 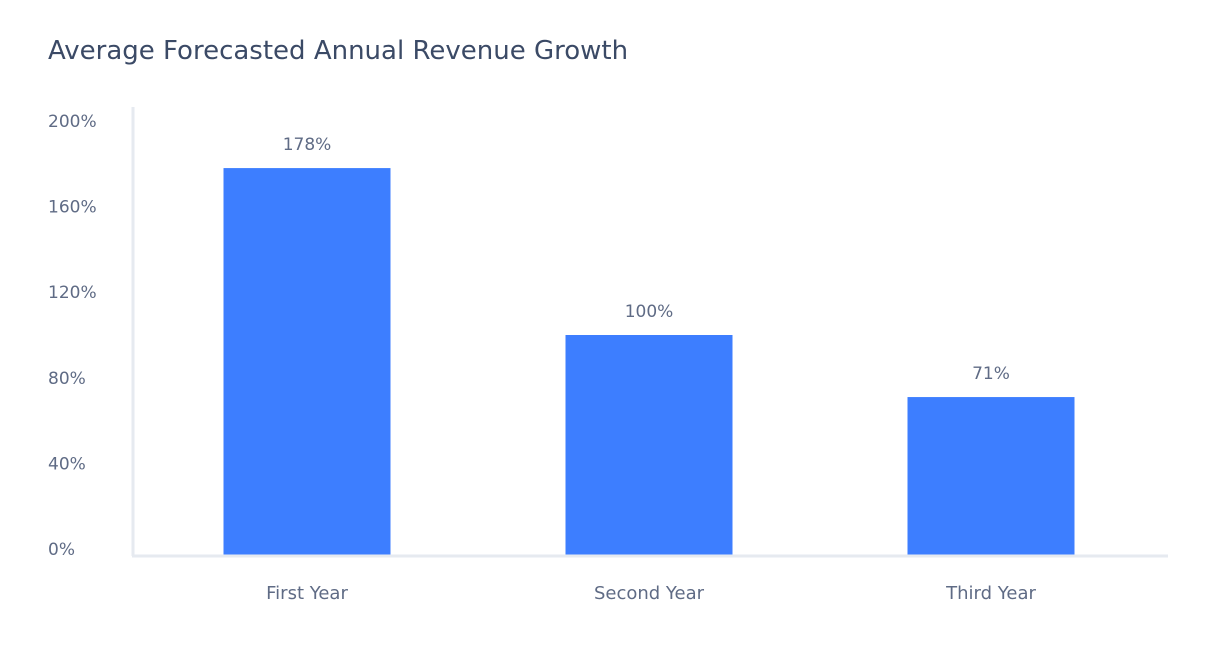 What do you see at coordinates (72, 336) in the screenshot?
I see `y-axis-ticks: 0% 40% 80% 120% 160% 200%` at bounding box center [72, 336].